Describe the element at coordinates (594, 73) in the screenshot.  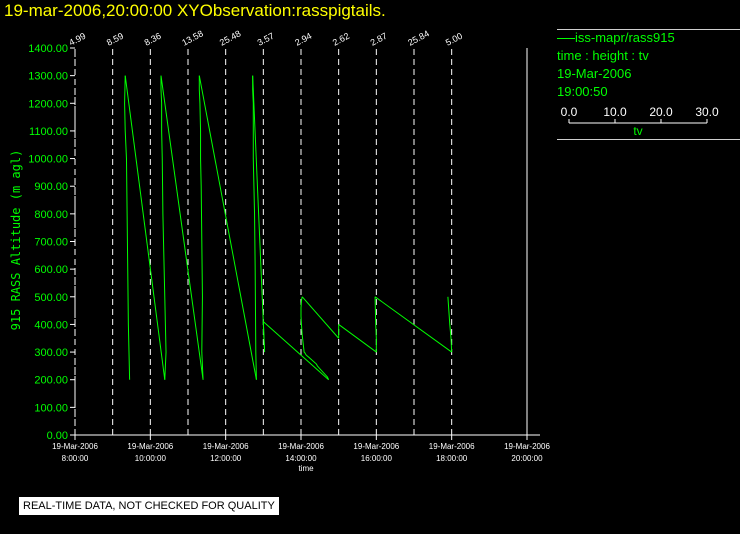
I see `legend-date: 19-Mar-2006` at that location.